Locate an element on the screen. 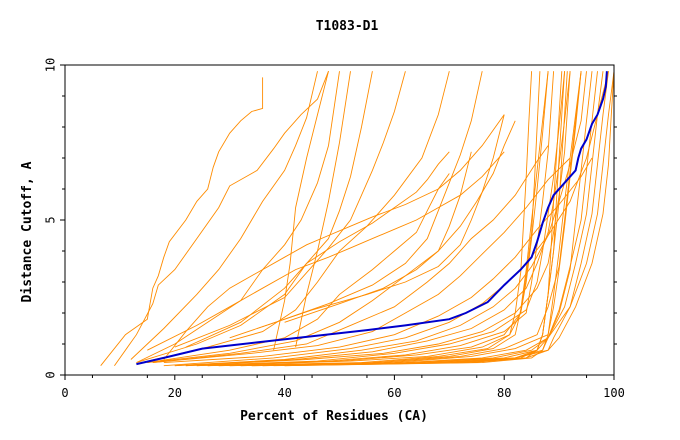  x-tick-label: 40 is located at coordinates (284, 393).